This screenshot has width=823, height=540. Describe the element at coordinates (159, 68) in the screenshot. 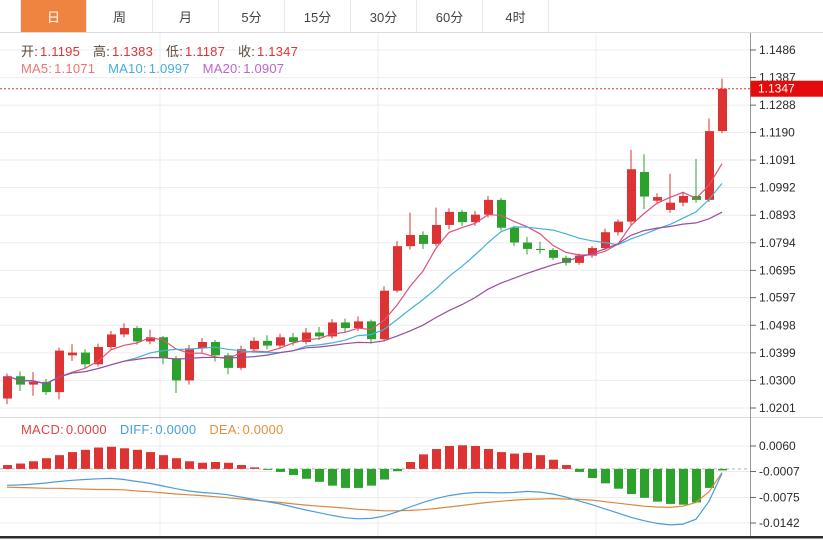

I see `ma-readout: MA5: 1.1071 MA10: 1.0997 MA20: 1.0907` at that location.